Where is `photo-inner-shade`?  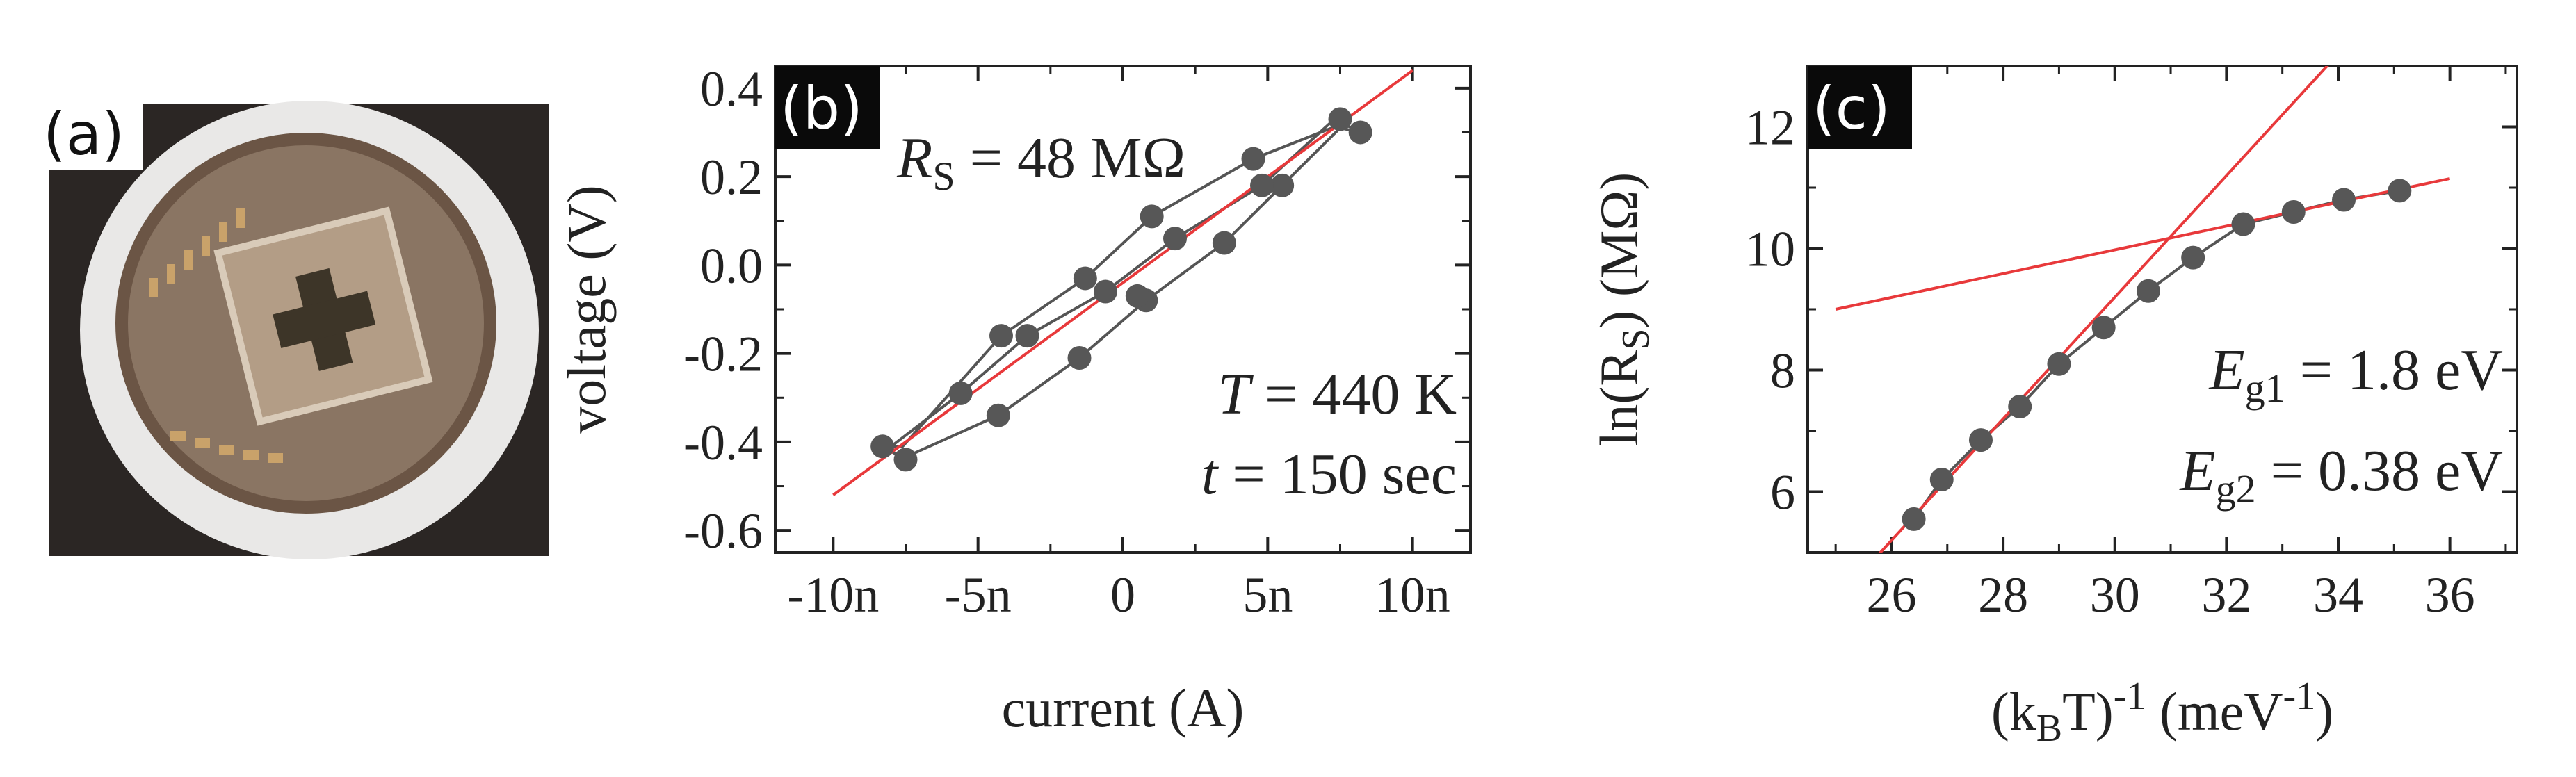
photo-inner-shade is located at coordinates (305, 323).